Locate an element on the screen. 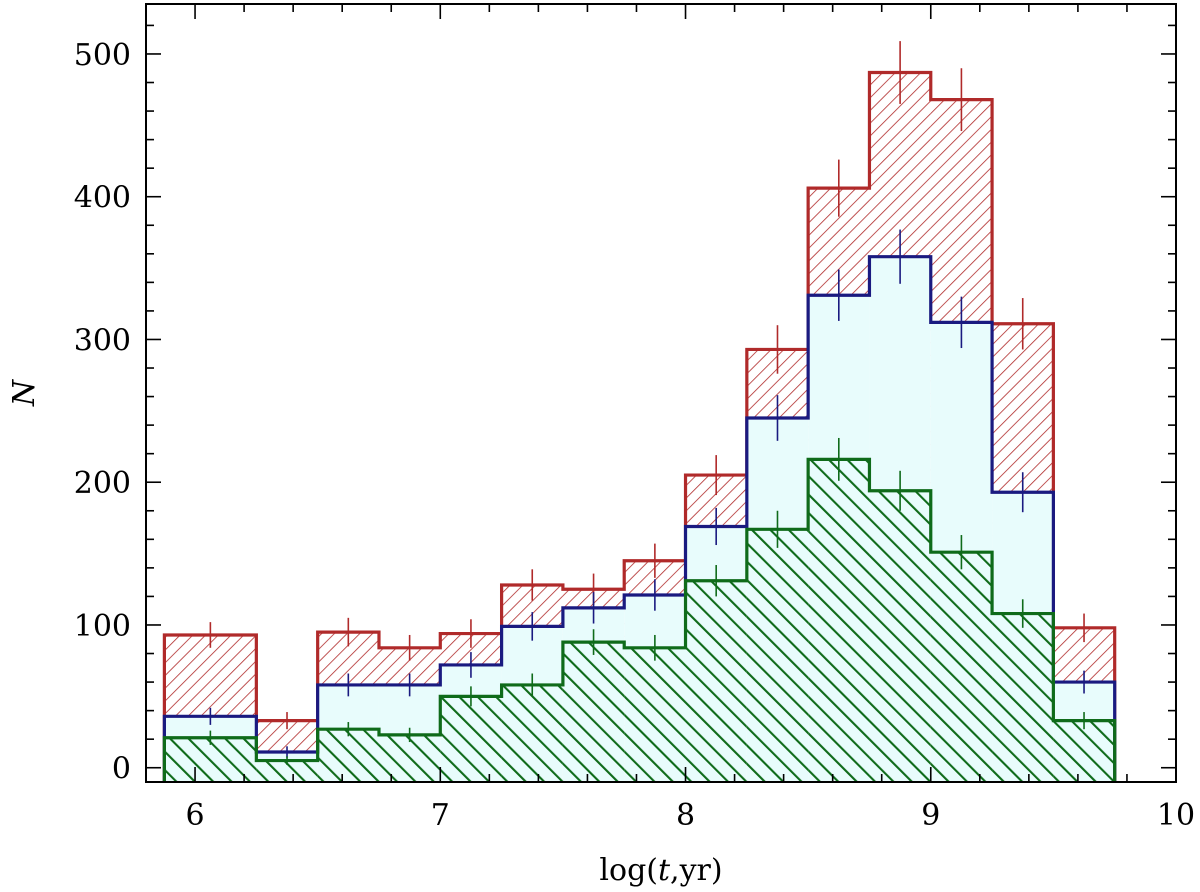 The image size is (1200, 892). y-tick-label: 400 is located at coordinates (102, 198).